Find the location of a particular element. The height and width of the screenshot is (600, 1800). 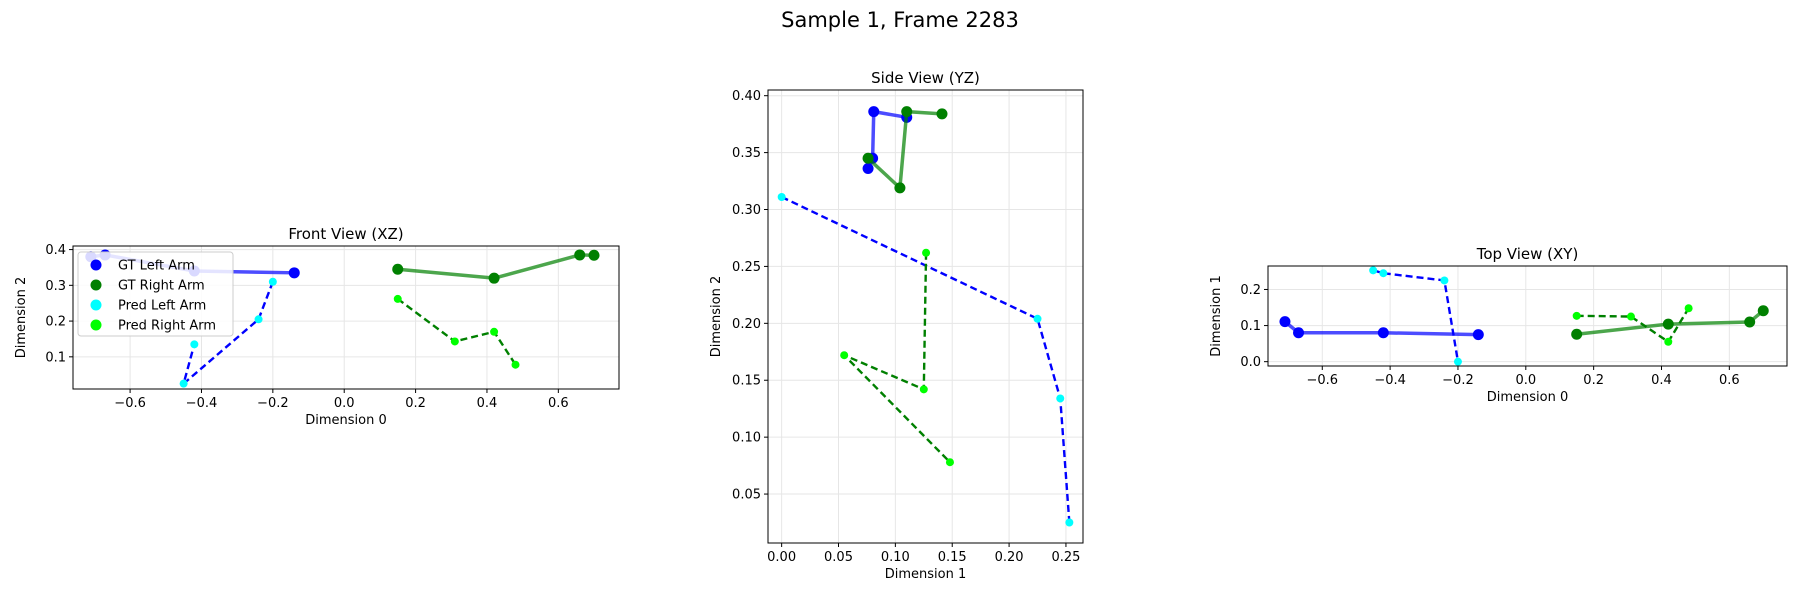

legend-label: Pred Left Arm is located at coordinates (162, 306).